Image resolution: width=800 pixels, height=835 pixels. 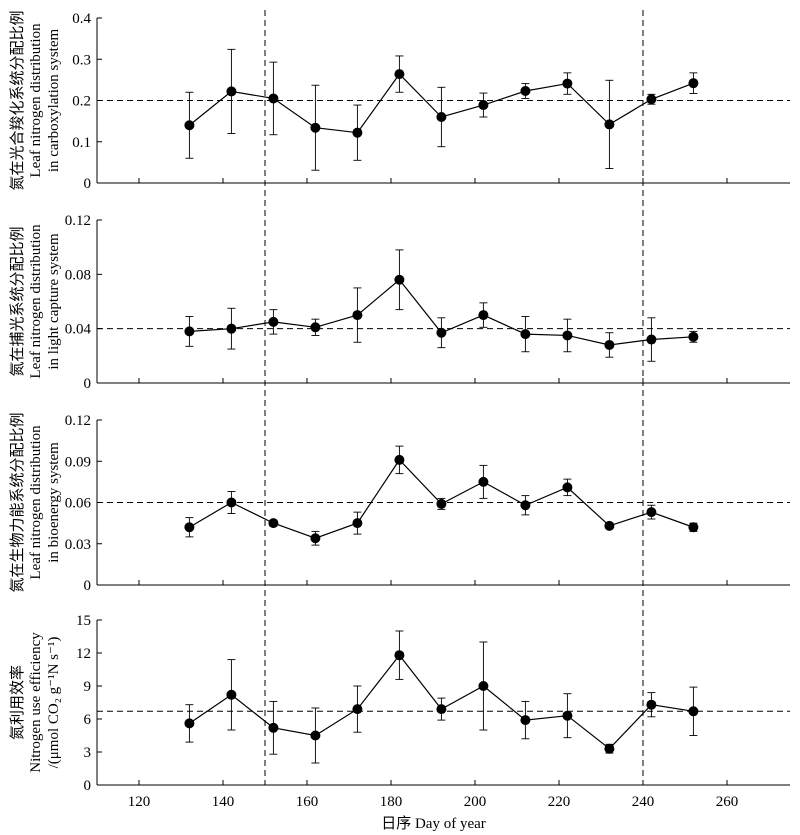 What do you see at coordinates (307, 802) in the screenshot?
I see `x-tick-label: 160` at bounding box center [307, 802].